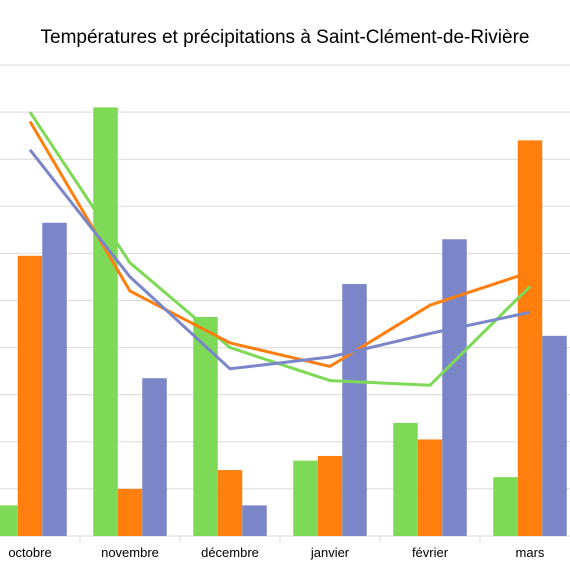 The height and width of the screenshot is (570, 570). Describe the element at coordinates (230, 552) in the screenshot. I see `x-tick-label-décembre: décembre` at that location.